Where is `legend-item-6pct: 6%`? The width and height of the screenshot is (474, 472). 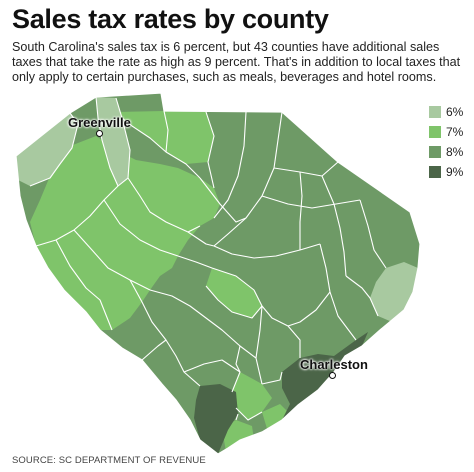
legend-item-6pct: 6% is located at coordinates (445, 112).